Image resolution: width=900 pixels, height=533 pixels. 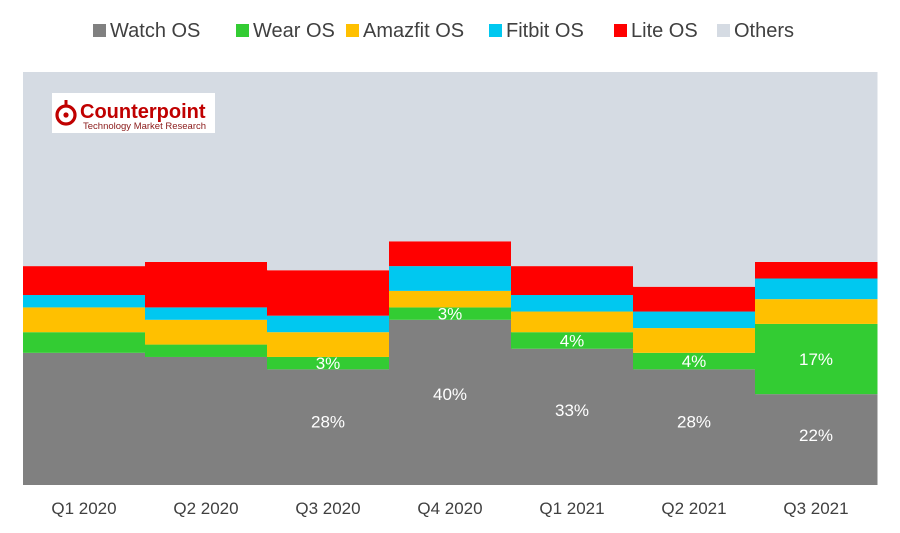 I want to click on bar-segment-others-q1-2021, so click(x=572, y=169).